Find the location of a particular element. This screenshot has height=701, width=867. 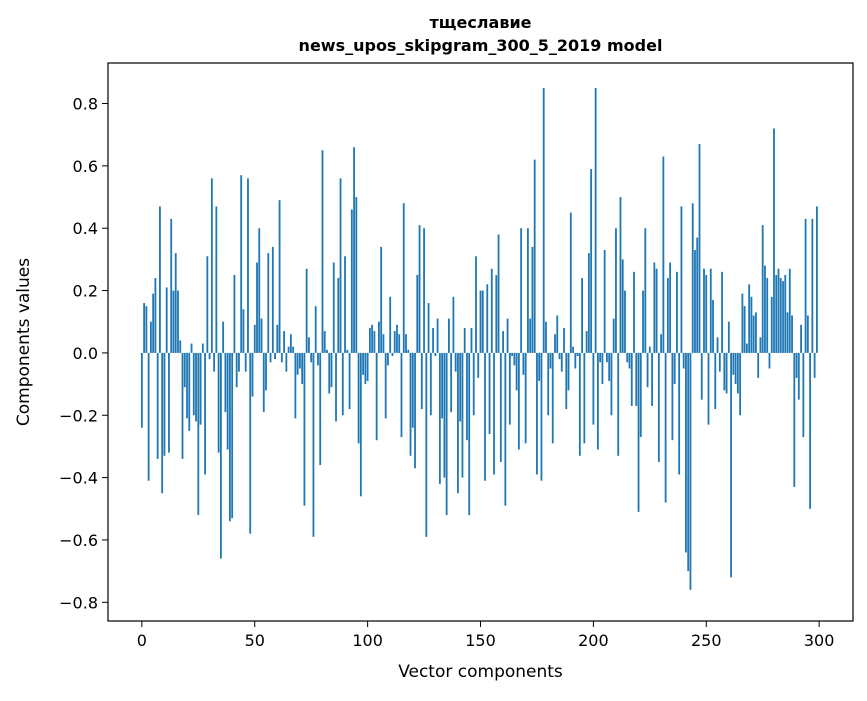

chart-subtitle: news_upos_skipgram_300_5_2019 model is located at coordinates (481, 45).